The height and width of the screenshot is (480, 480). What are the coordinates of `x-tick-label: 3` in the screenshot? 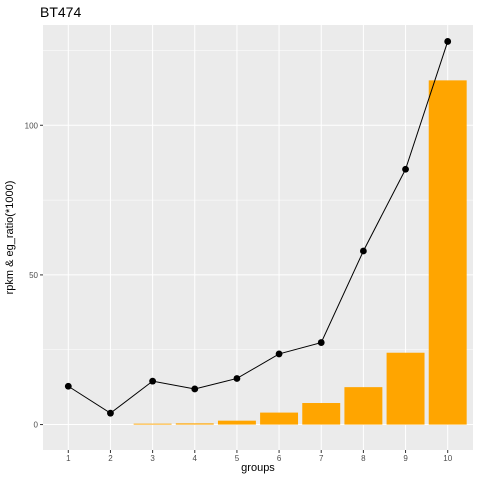 It's located at (152, 458).